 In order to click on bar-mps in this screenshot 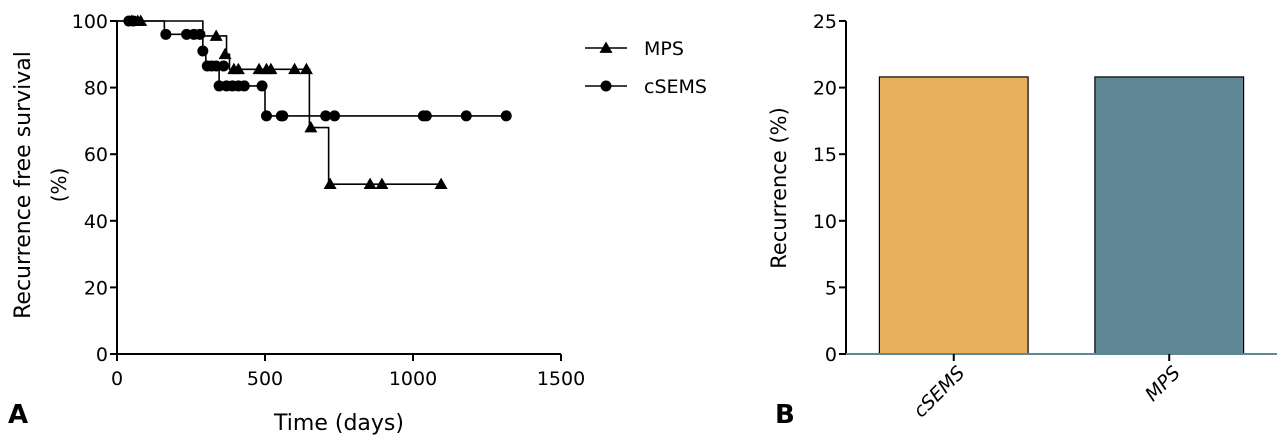, I will do `click(1169, 215)`.